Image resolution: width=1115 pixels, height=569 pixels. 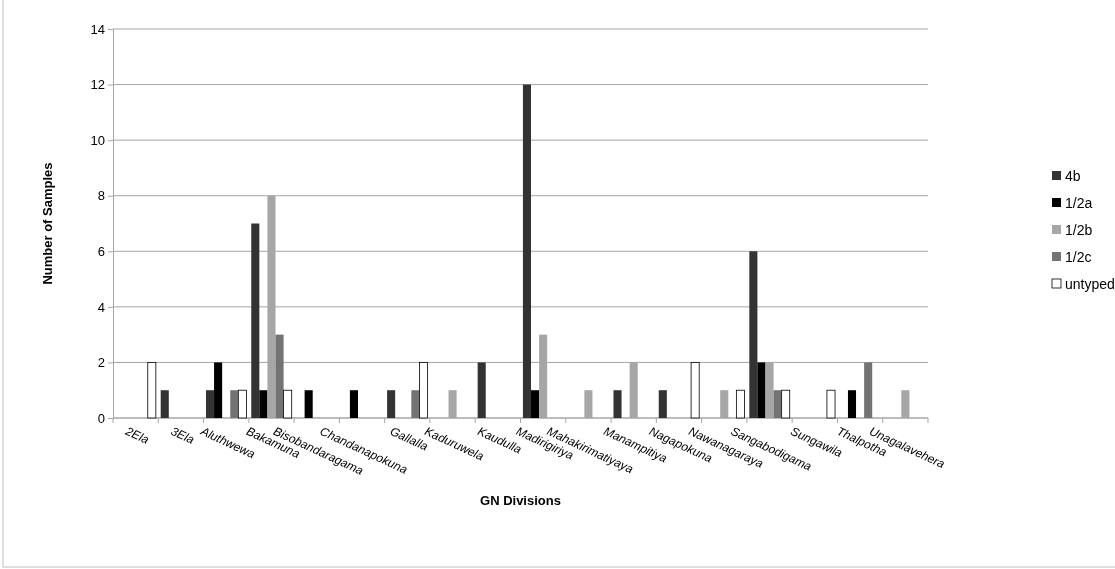 What do you see at coordinates (101, 363) in the screenshot?
I see `y-tick-label: 2` at bounding box center [101, 363].